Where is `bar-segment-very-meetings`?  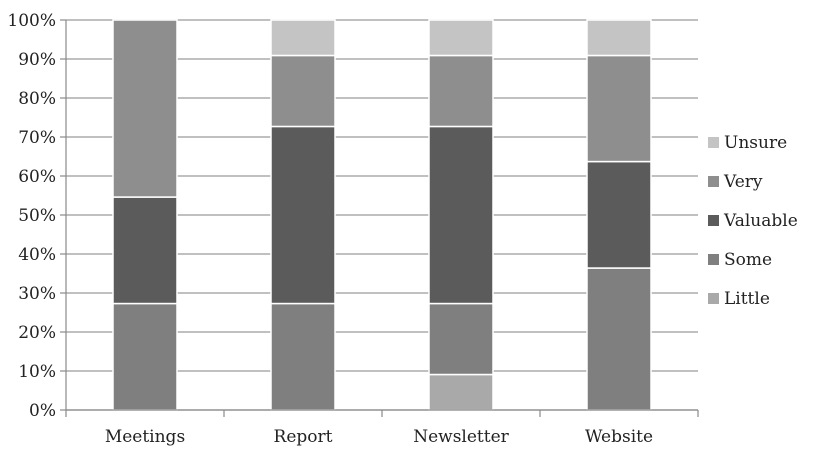
bar-segment-very-meetings is located at coordinates (145, 108).